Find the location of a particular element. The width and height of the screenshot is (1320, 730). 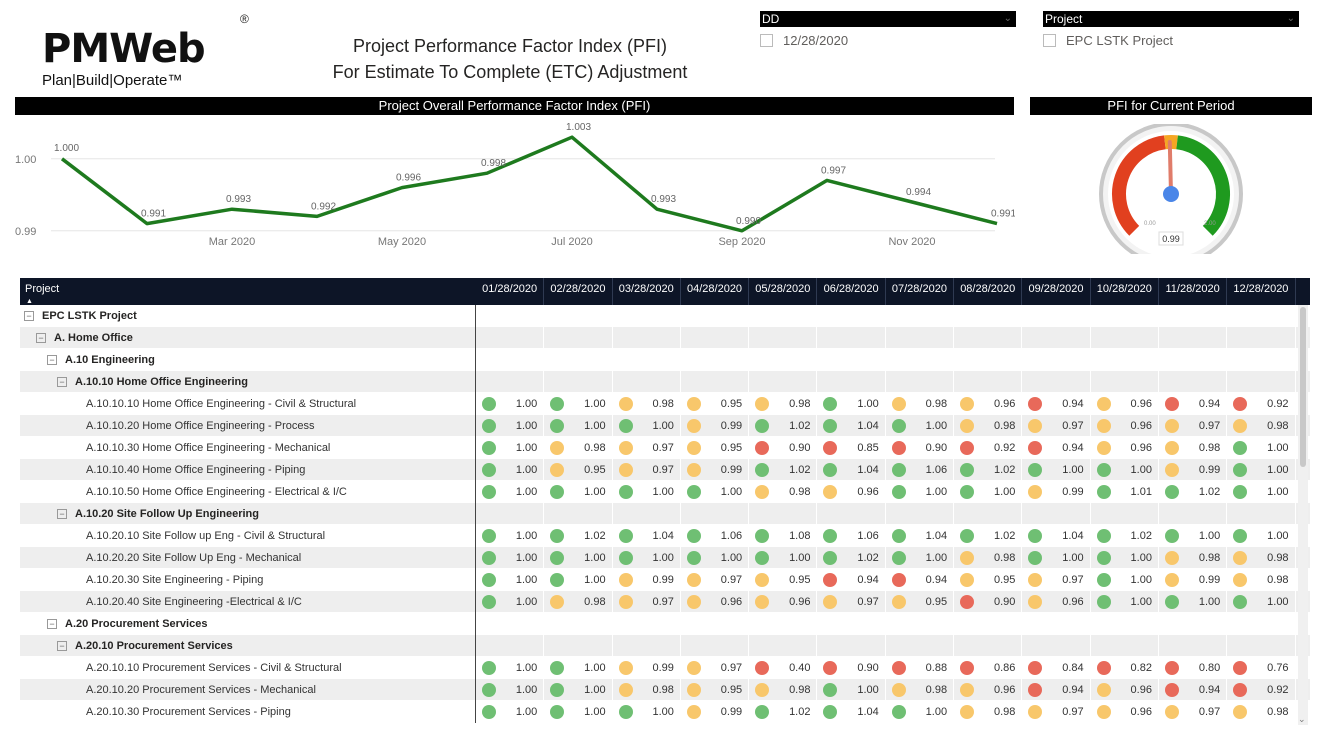

column-header-date: 05/28/2020 is located at coordinates (783, 291).